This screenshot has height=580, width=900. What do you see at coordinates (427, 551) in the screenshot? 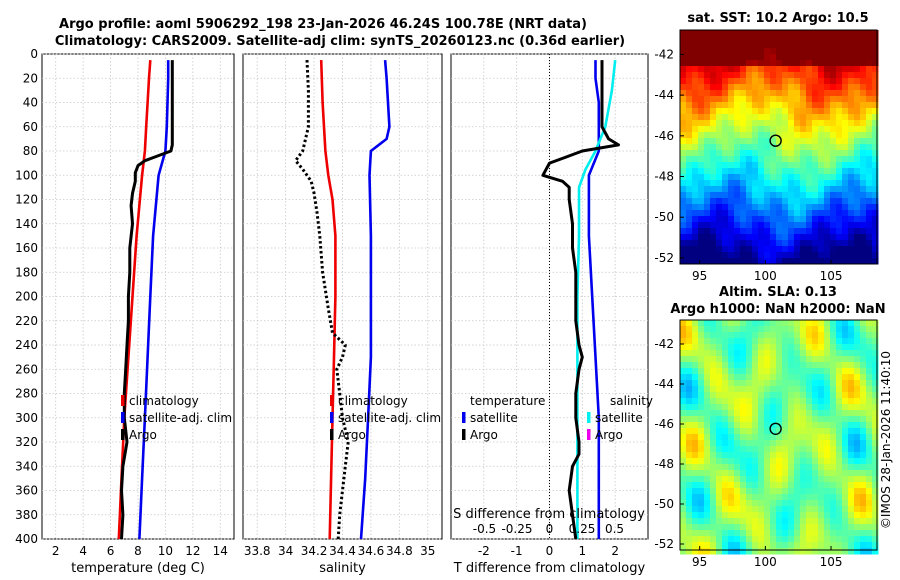
I see `x-tick-label: 35` at bounding box center [427, 551].